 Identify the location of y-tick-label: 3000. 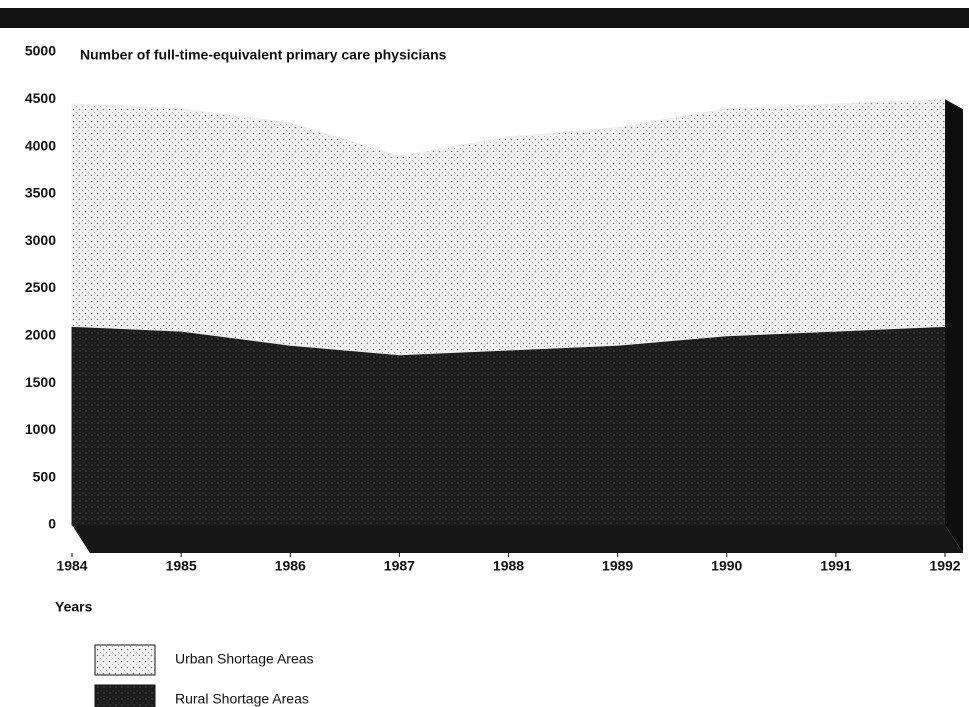
(40, 240).